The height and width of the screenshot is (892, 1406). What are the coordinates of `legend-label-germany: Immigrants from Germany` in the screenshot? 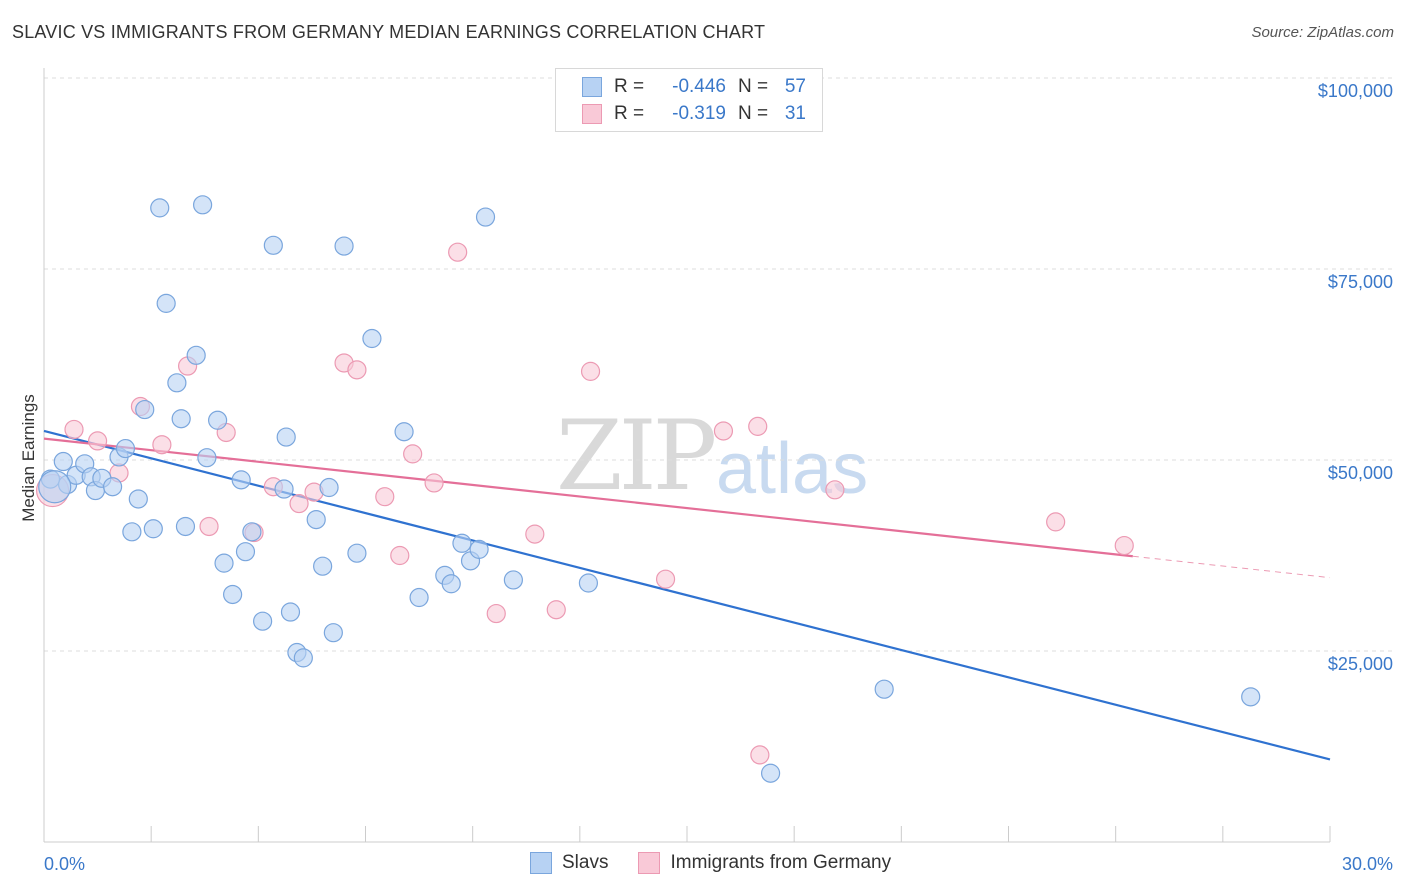 It's located at (781, 862).